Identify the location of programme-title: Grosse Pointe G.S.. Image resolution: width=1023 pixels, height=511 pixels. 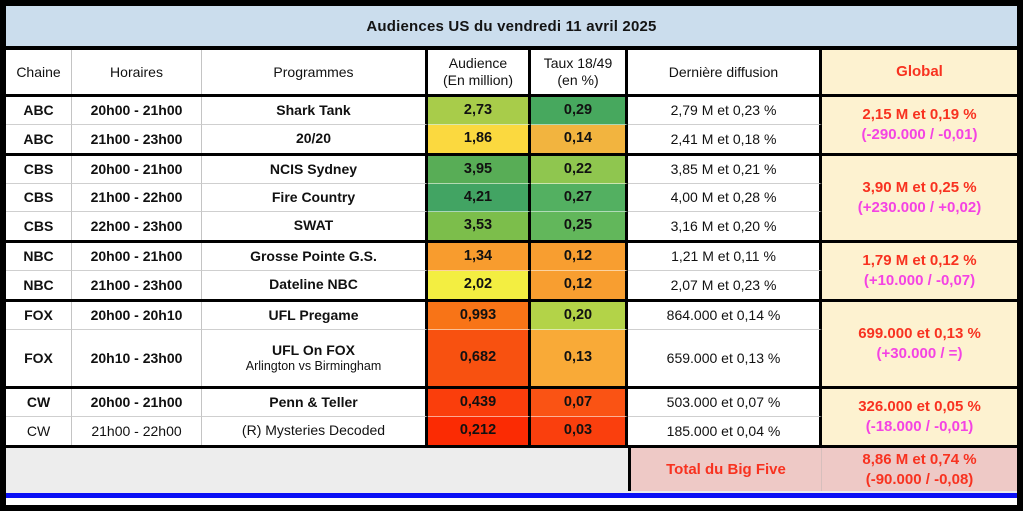
(313, 255).